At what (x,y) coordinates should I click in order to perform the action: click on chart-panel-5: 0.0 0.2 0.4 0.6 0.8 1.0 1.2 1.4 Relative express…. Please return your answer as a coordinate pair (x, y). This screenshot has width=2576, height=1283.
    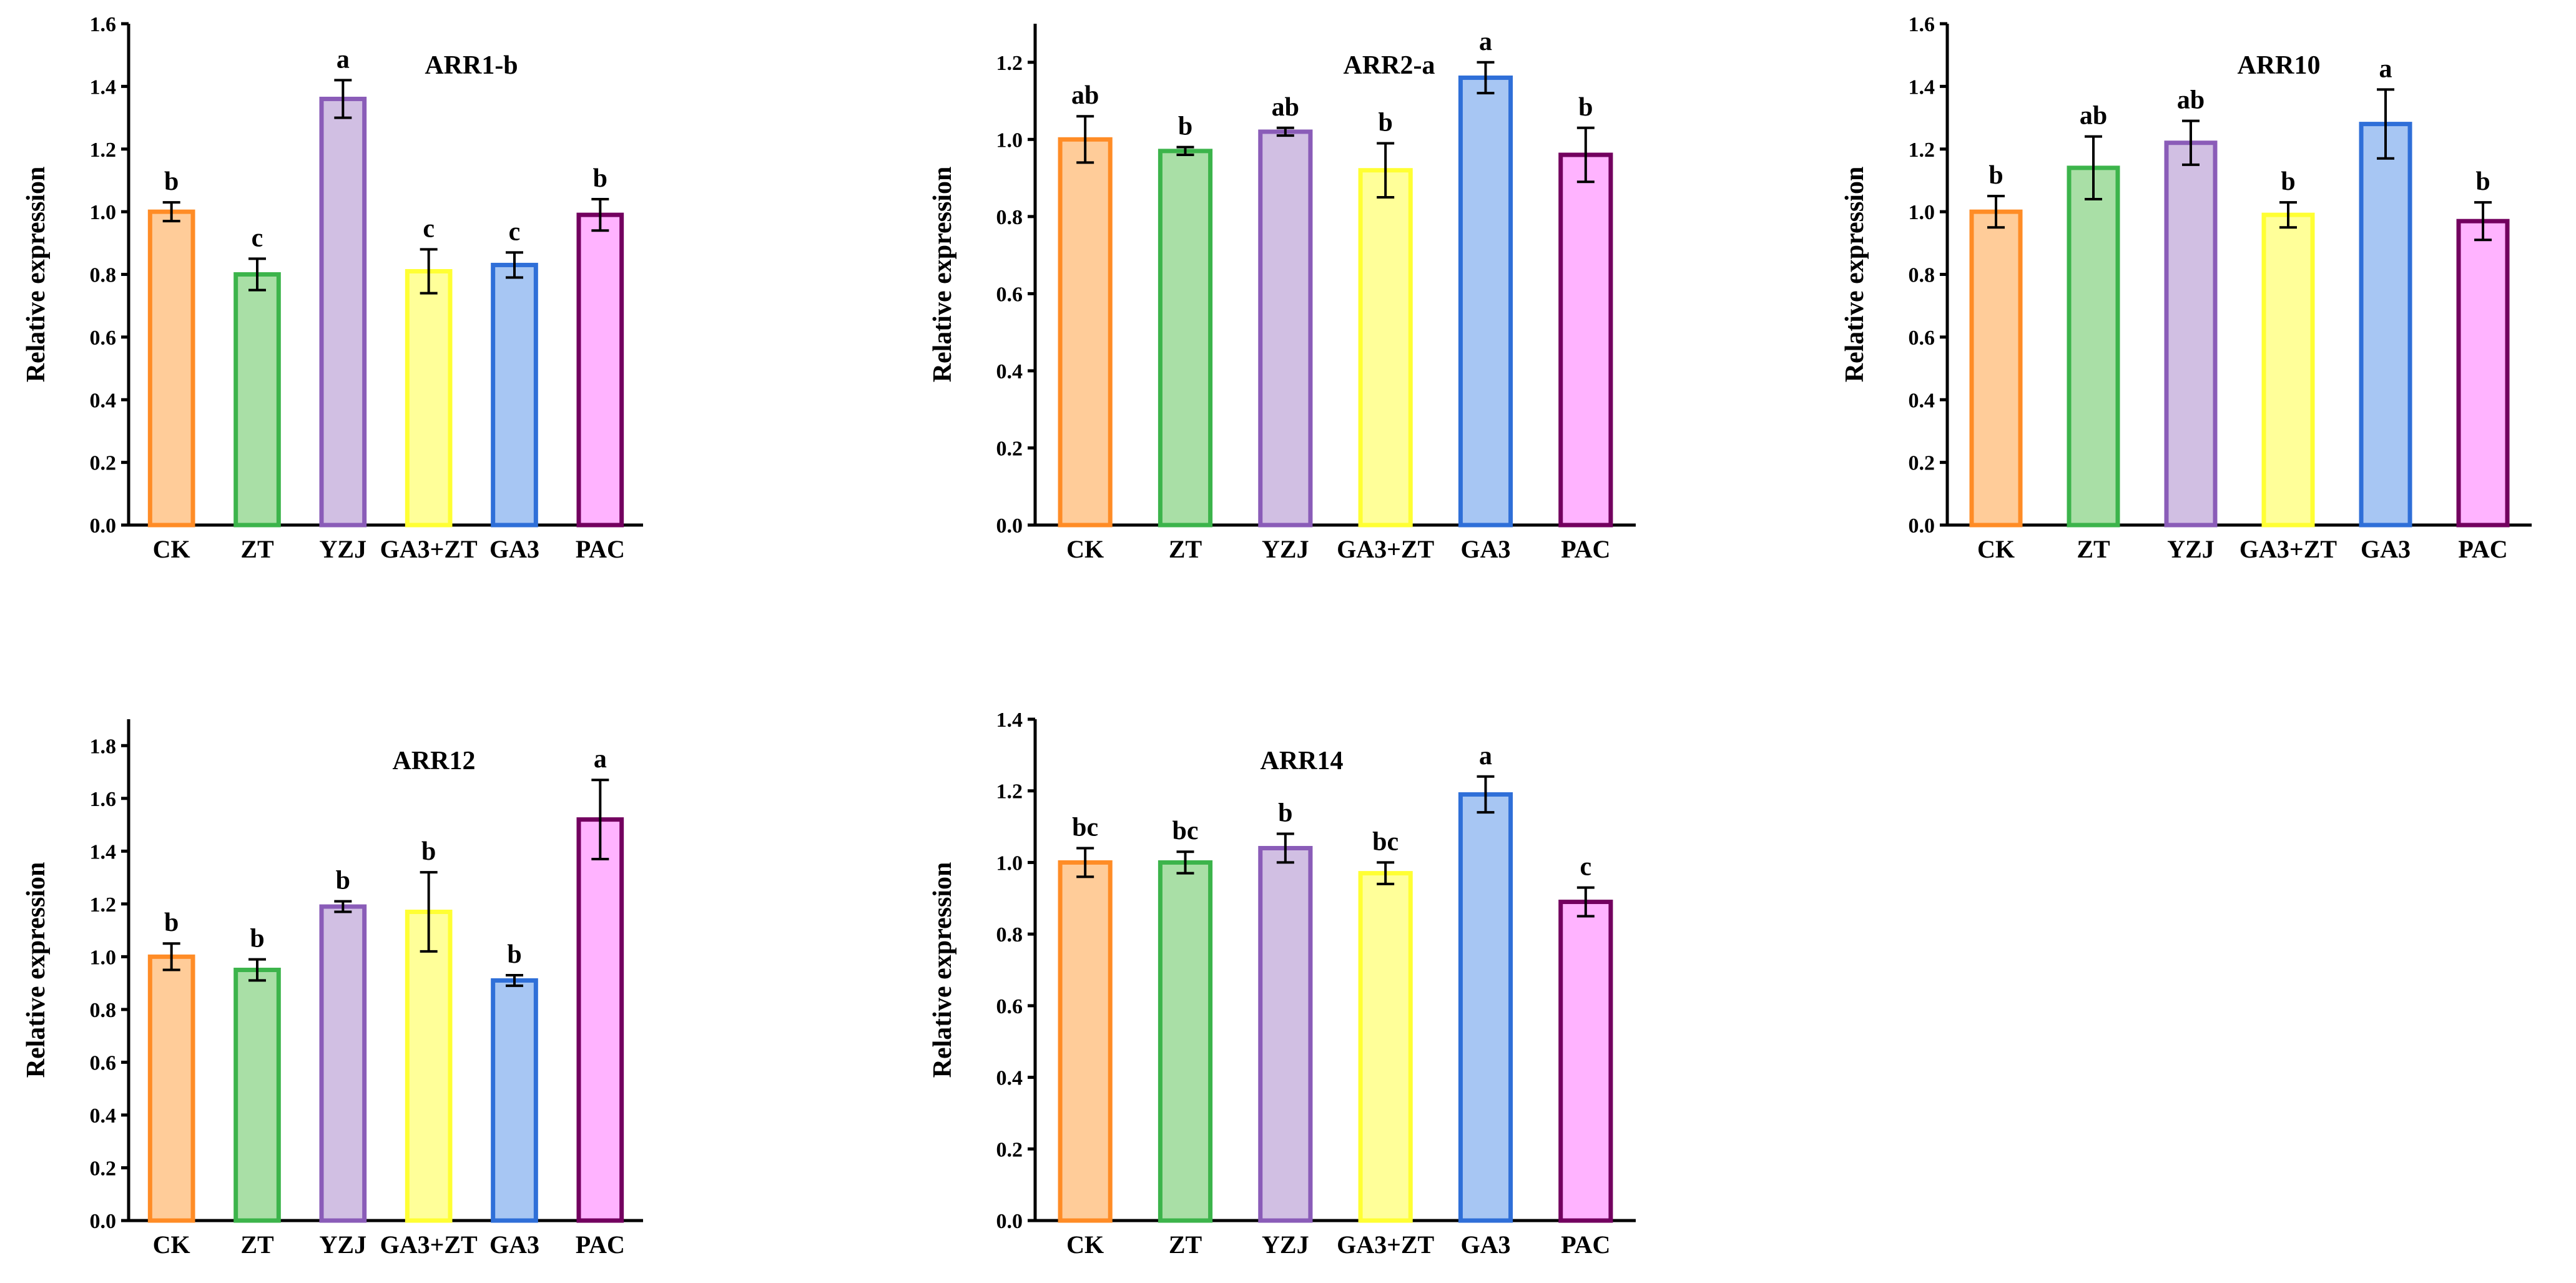
    Looking at the image, I should click on (1282, 984).